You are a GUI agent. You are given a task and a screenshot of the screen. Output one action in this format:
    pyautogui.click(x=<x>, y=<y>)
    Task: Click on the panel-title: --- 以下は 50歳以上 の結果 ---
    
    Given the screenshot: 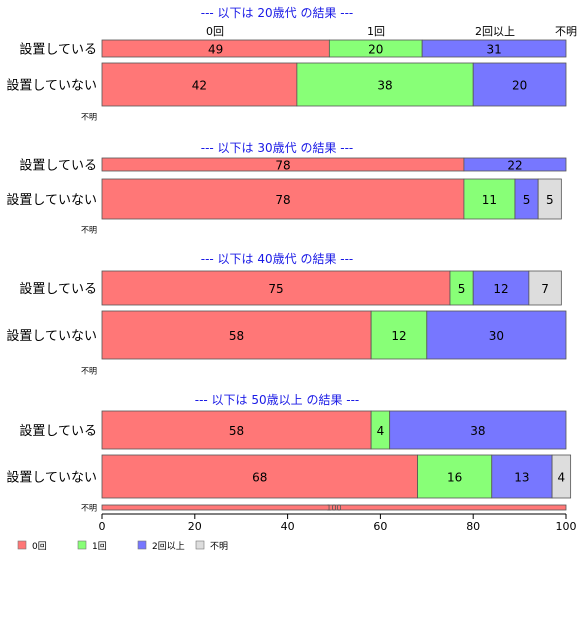 What is the action you would take?
    pyautogui.click(x=277, y=400)
    